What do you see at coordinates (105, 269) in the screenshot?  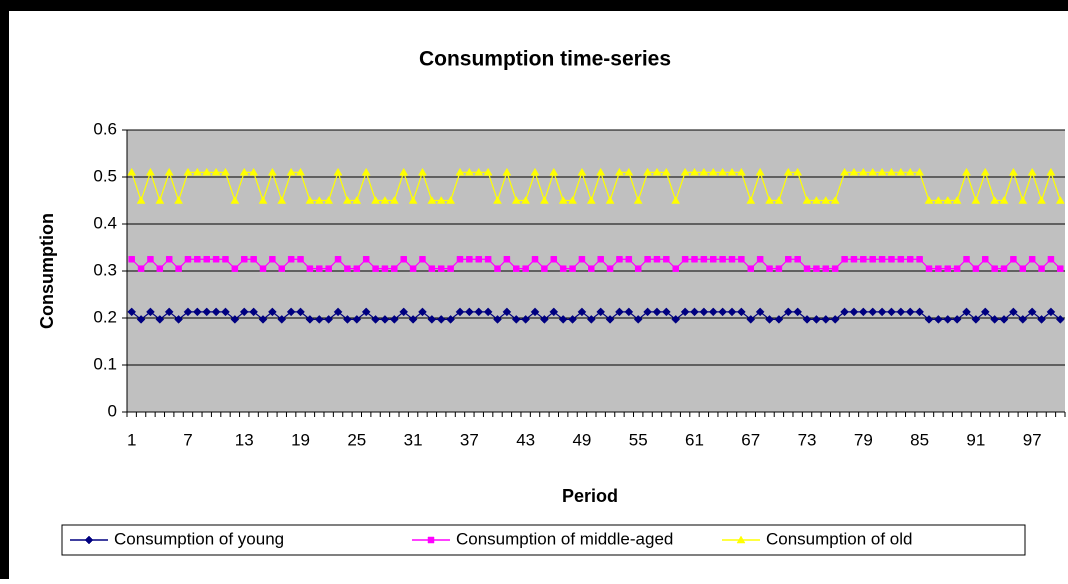 I see `y-tick-label: 0.3` at bounding box center [105, 269].